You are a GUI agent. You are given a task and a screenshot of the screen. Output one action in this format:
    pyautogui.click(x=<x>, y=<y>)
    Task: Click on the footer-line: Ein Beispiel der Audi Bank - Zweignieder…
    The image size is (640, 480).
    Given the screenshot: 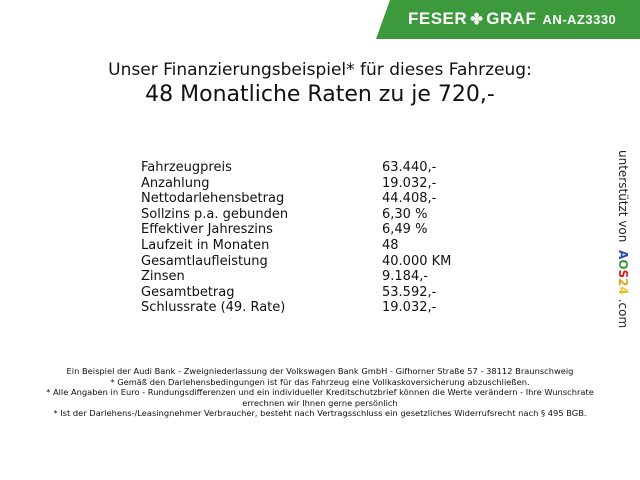 What is the action you would take?
    pyautogui.click(x=320, y=371)
    